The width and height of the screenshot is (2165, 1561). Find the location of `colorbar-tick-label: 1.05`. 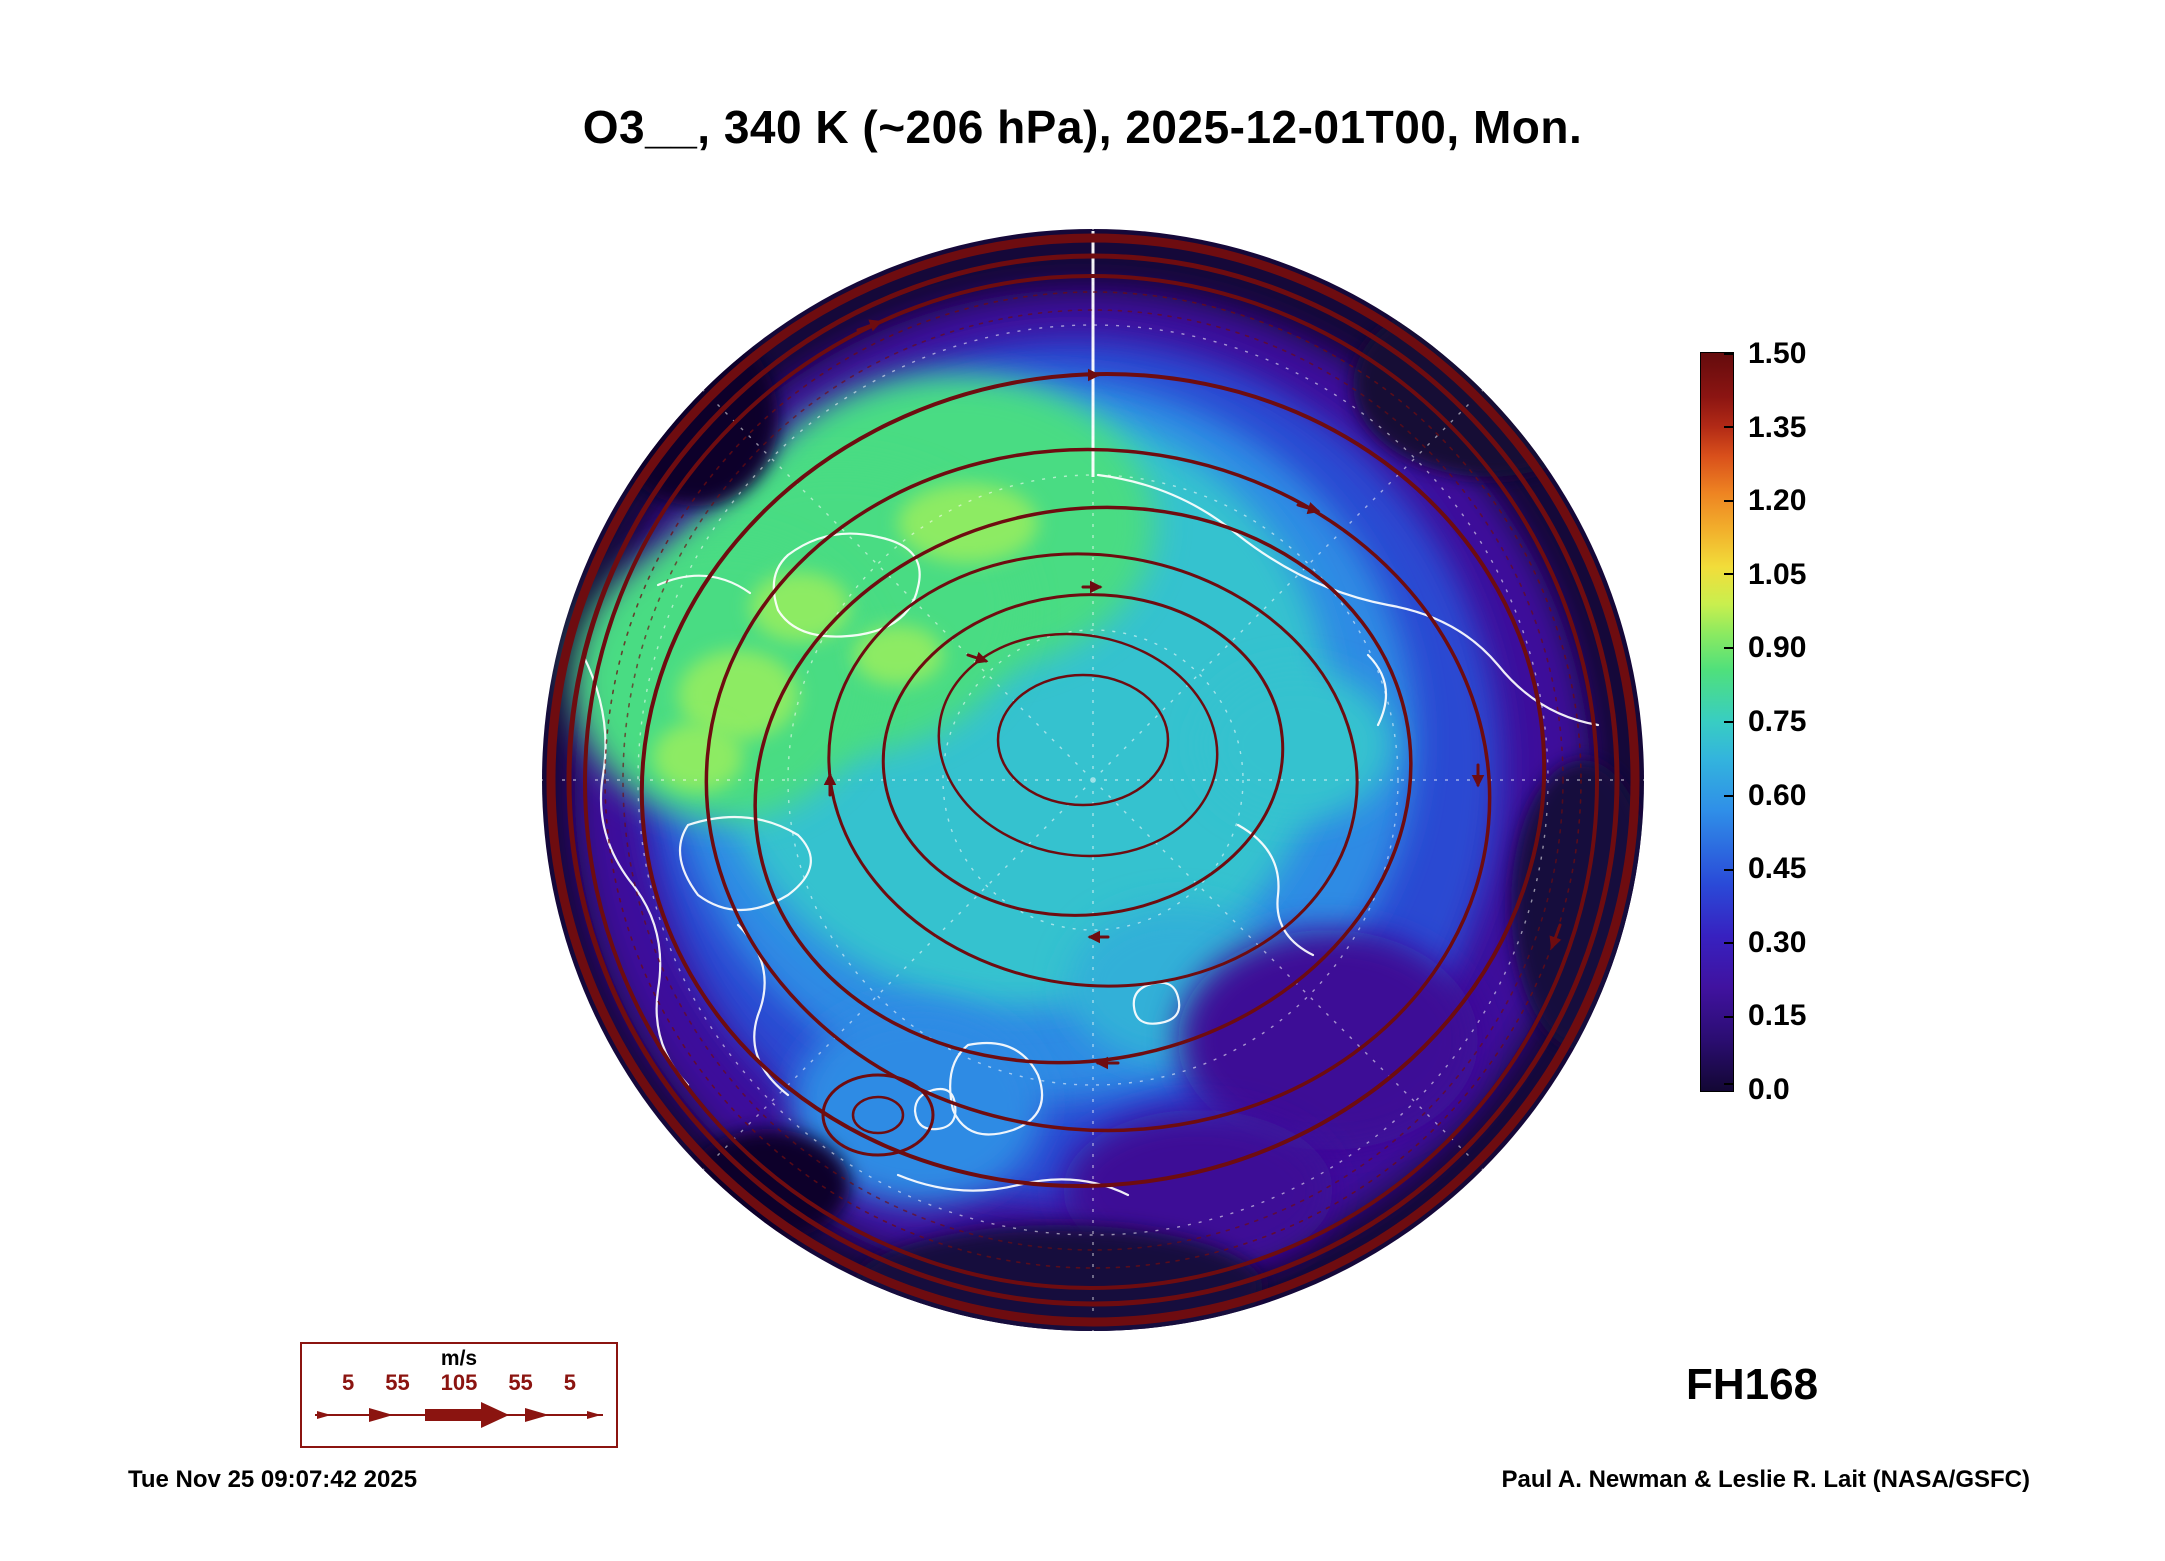

colorbar-tick-label: 1.05 is located at coordinates (1777, 574).